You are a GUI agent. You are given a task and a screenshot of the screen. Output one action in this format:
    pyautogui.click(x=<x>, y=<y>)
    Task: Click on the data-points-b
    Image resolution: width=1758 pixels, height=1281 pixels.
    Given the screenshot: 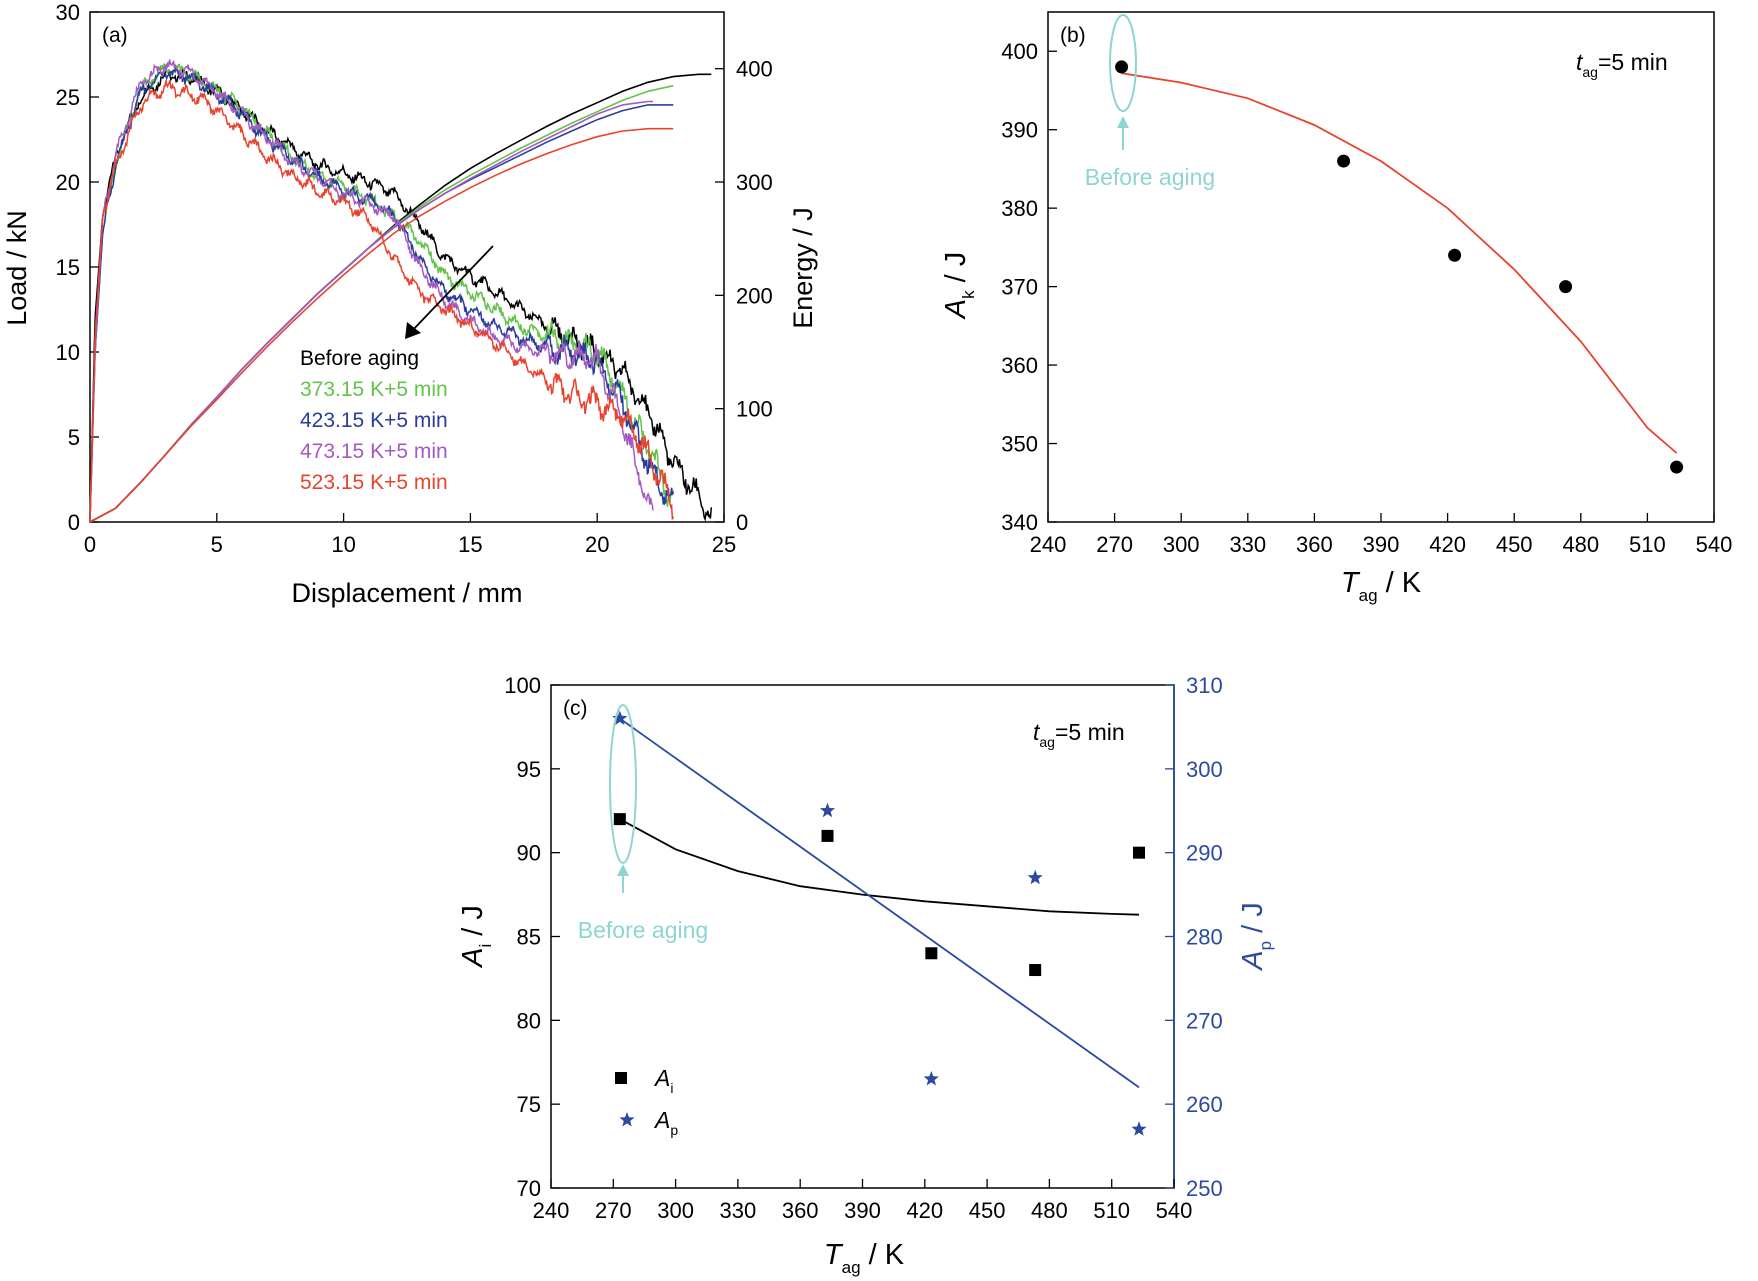 What is the action you would take?
    pyautogui.click(x=1399, y=267)
    